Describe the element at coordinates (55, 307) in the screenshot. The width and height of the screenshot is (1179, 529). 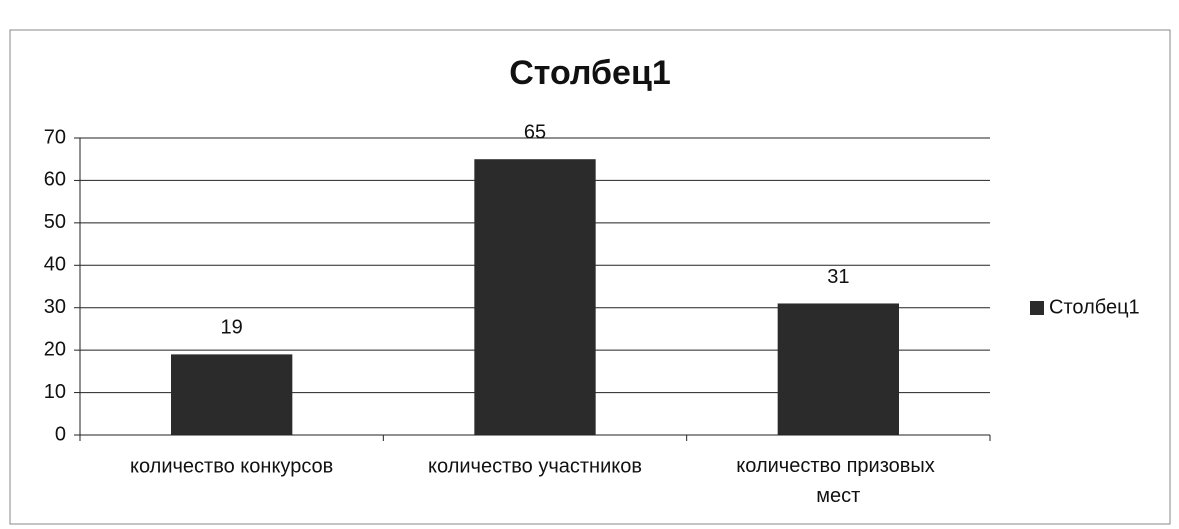
I see `y-tick-label: 30` at that location.